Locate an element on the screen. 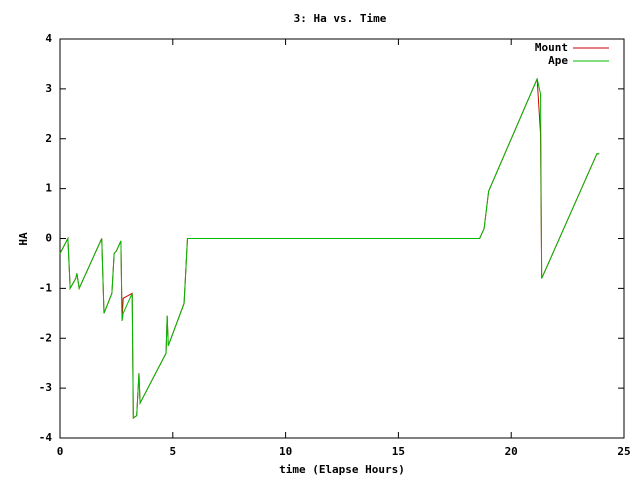 The height and width of the screenshot is (480, 640). x-tick-label: 15 is located at coordinates (398, 451).